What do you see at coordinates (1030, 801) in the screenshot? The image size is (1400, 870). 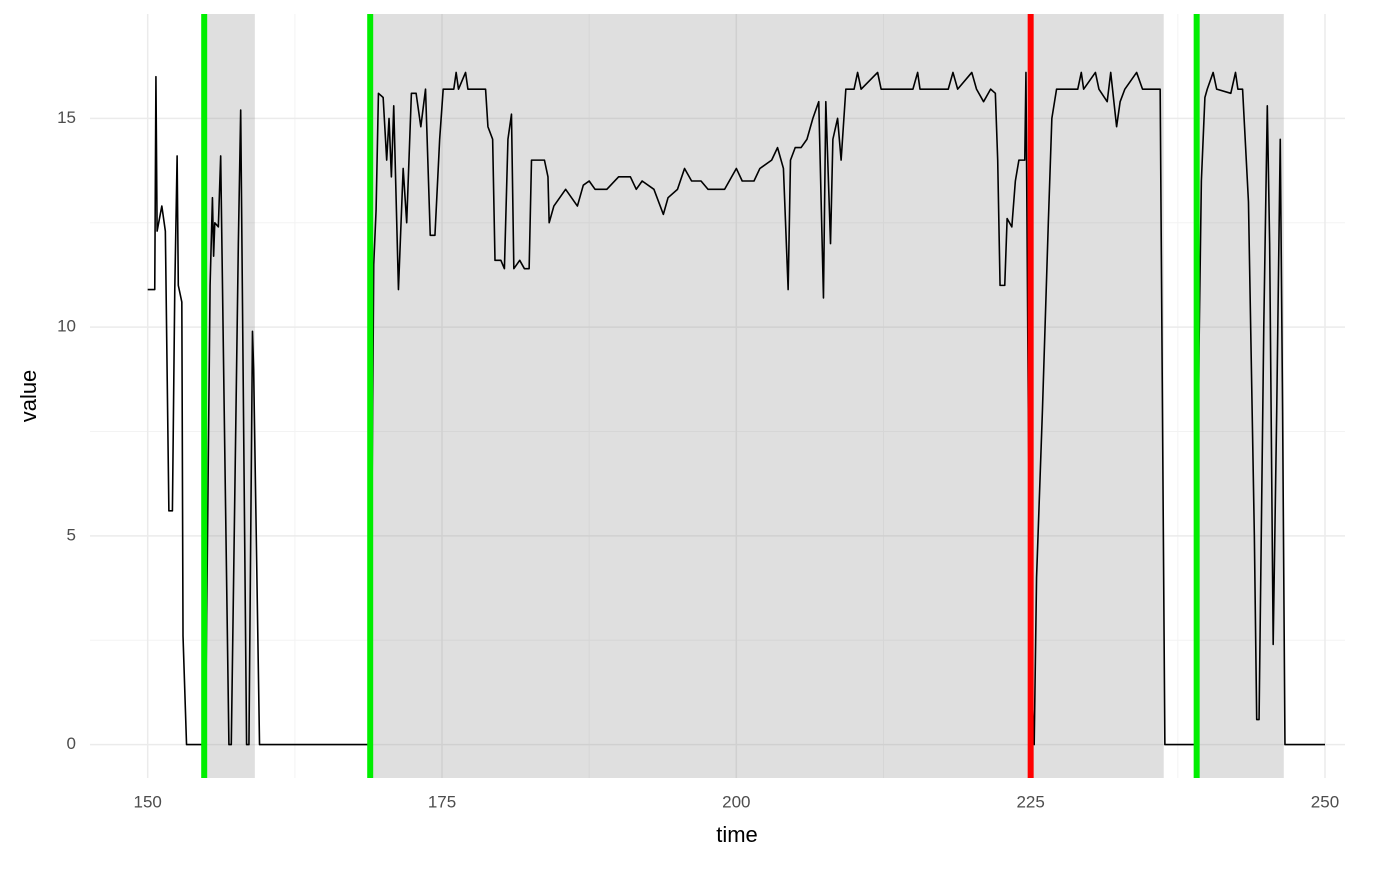 I see `x-tick-label: 225` at bounding box center [1030, 801].